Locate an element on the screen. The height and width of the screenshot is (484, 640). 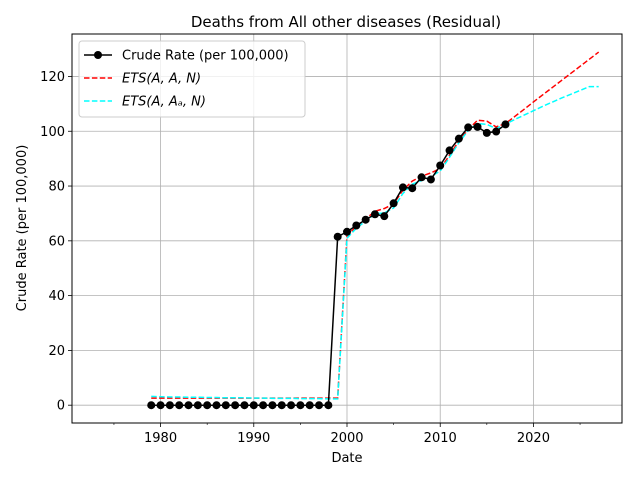
y-tick-label: 20 is located at coordinates (56, 351).